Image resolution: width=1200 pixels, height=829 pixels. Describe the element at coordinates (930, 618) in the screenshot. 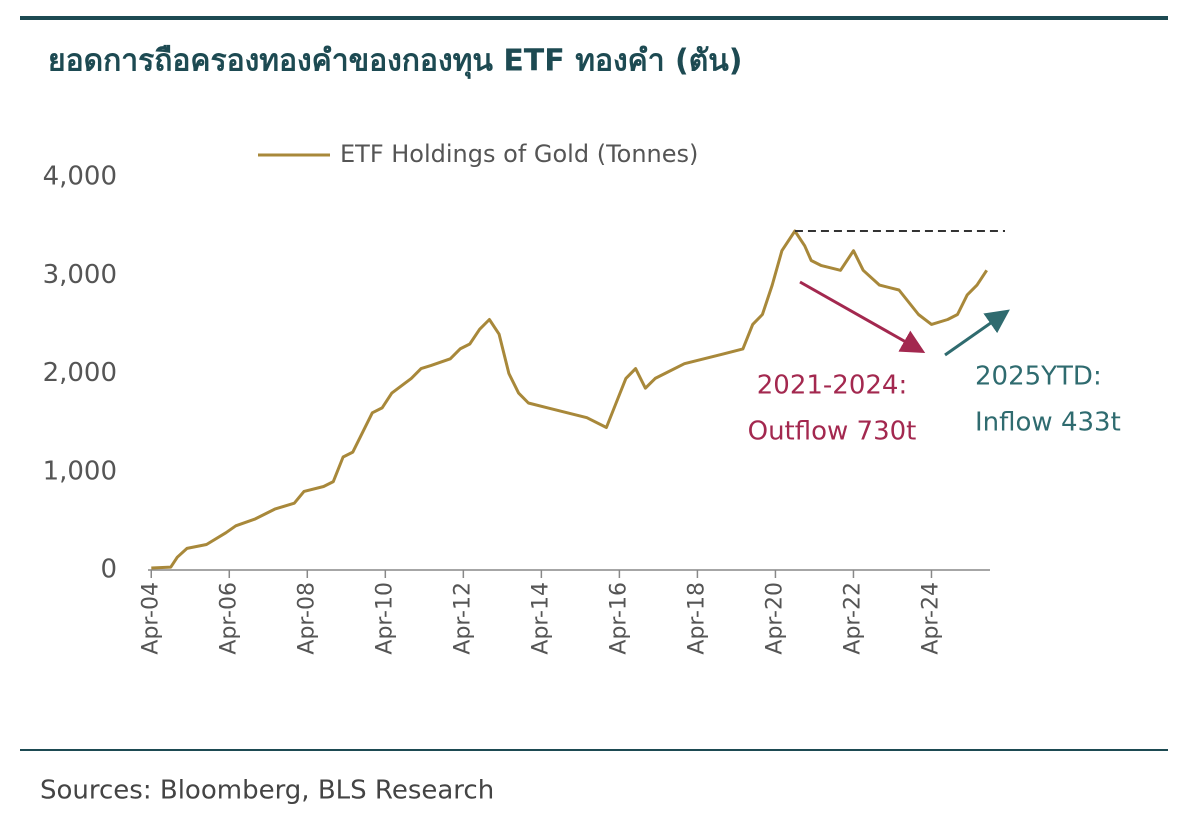

I see `x-tick-label: Apr-24` at that location.